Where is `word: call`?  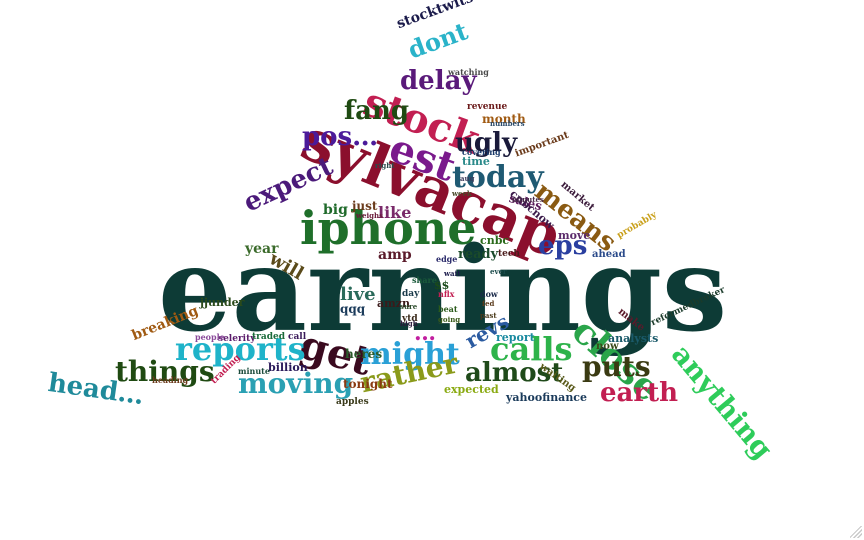 word: call is located at coordinates (297, 337).